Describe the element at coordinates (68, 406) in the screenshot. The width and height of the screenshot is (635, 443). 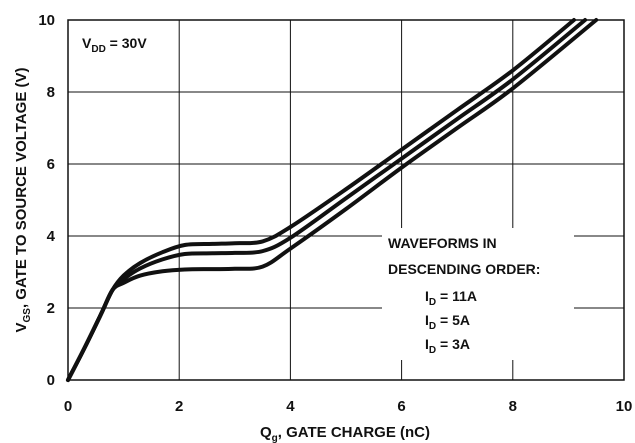
I see `x-tick-label: 0` at that location.